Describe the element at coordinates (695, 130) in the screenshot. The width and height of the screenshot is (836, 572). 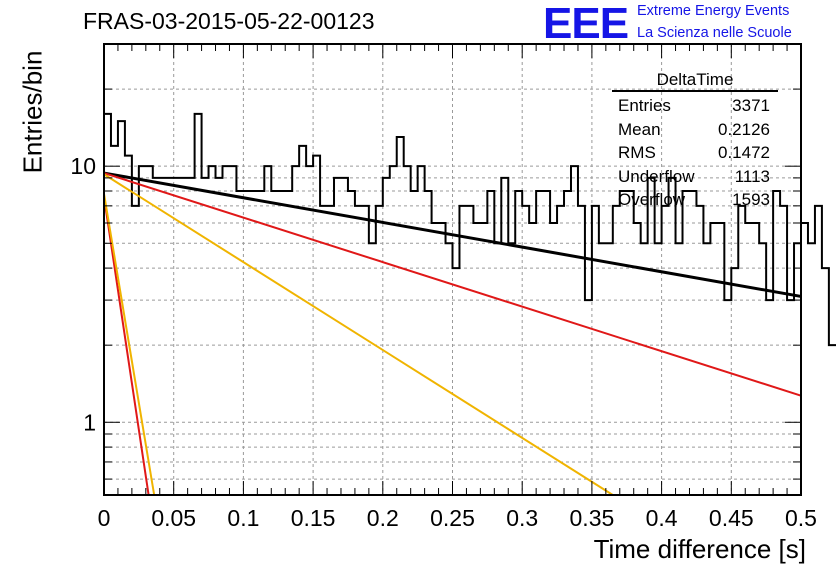
I see `stats-row-mean: Mean 0.2126` at that location.